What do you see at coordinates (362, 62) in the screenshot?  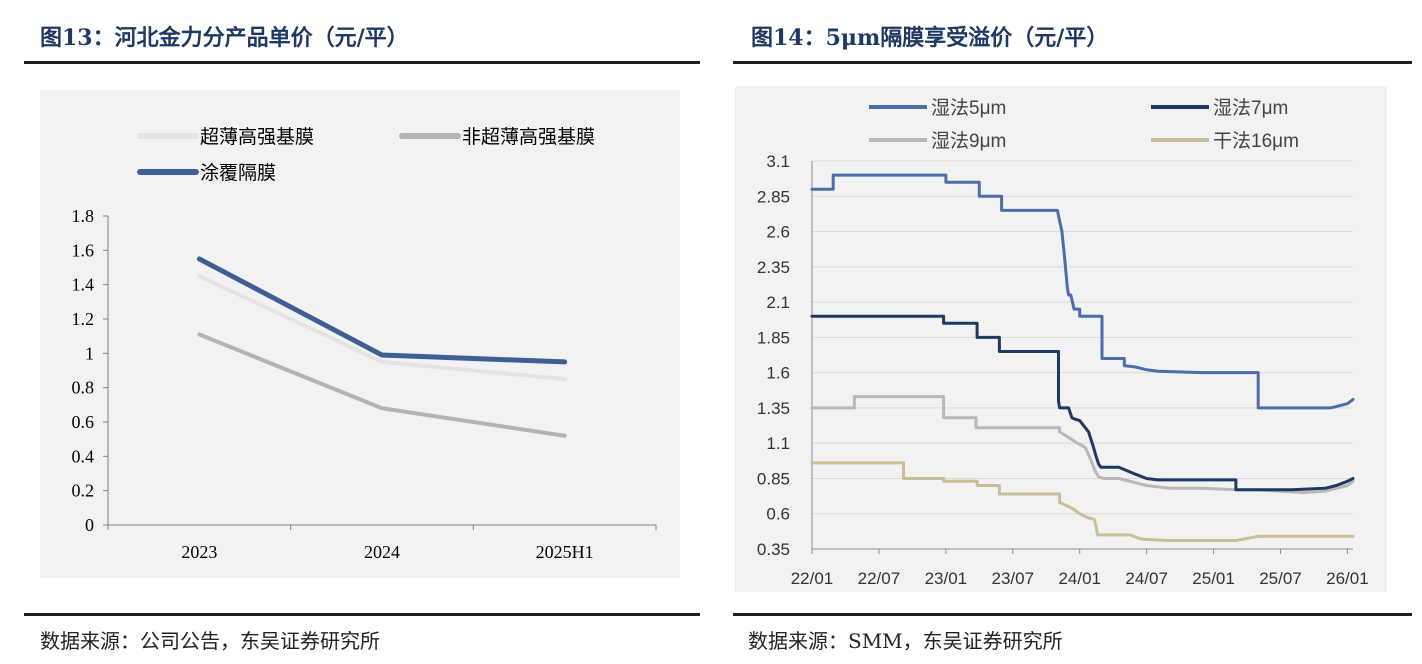 I see `figure-13-top-rule` at bounding box center [362, 62].